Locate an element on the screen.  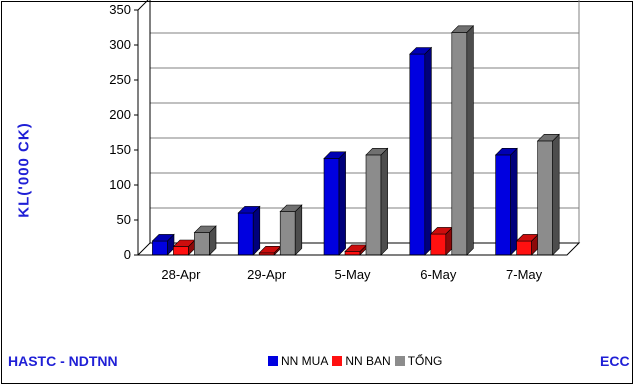
legend-swatch-nn-ban is located at coordinates (337, 361).